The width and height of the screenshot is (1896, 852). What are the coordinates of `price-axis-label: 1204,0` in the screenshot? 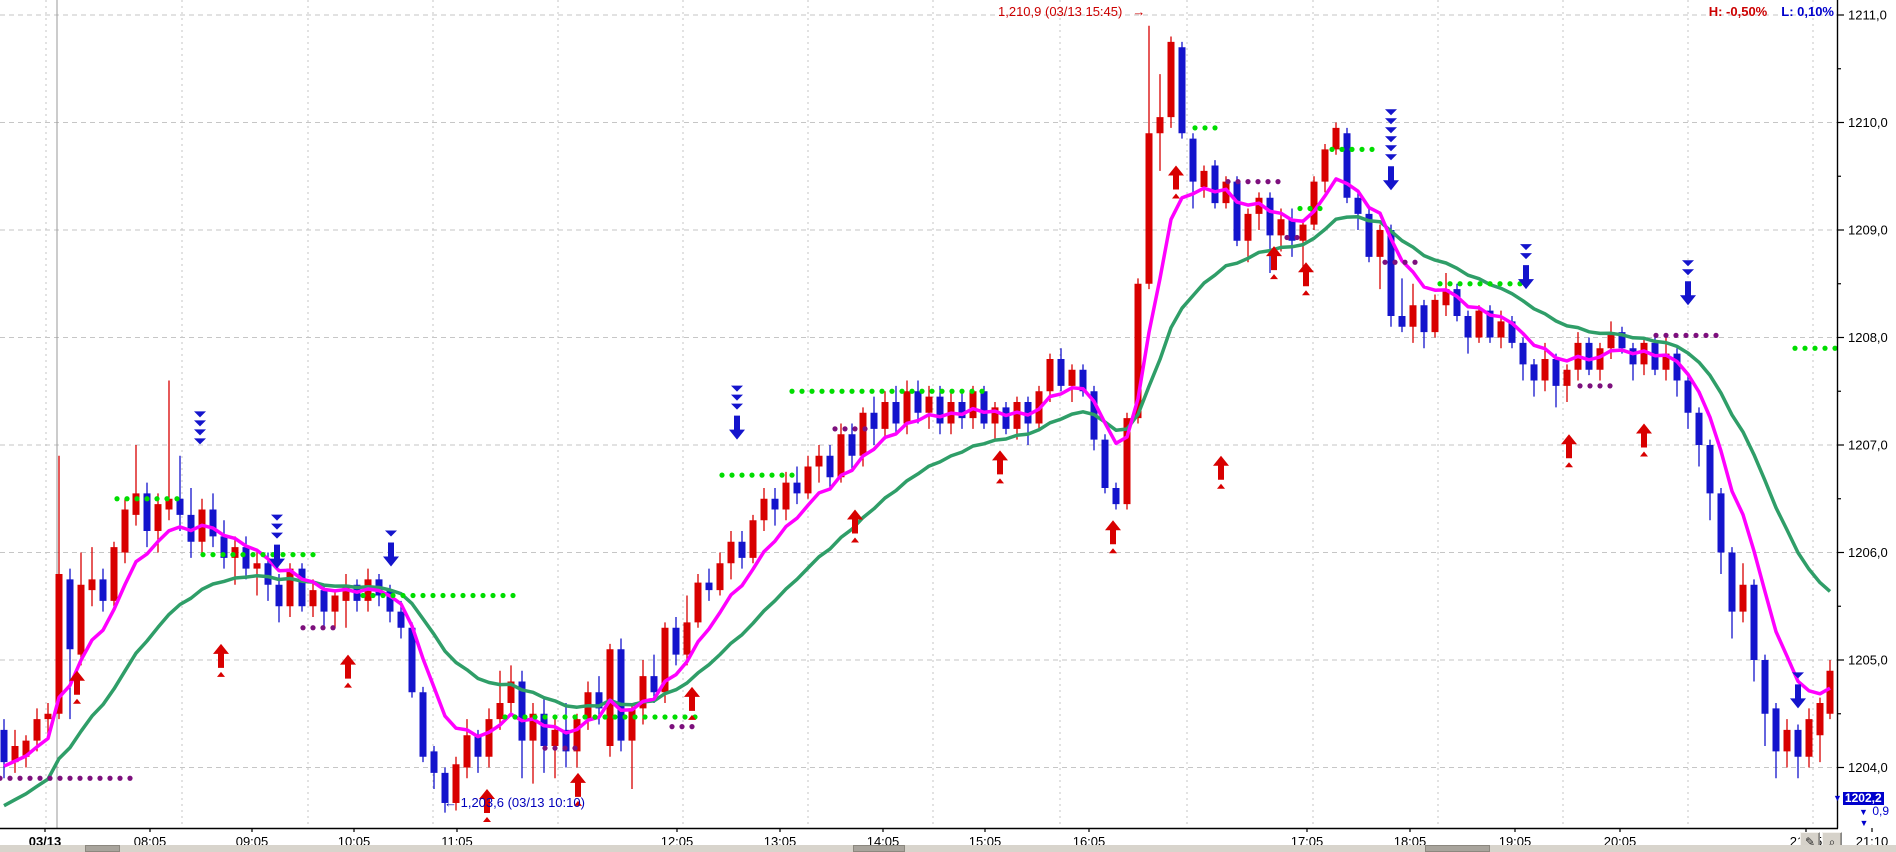 It's located at (1868, 767).